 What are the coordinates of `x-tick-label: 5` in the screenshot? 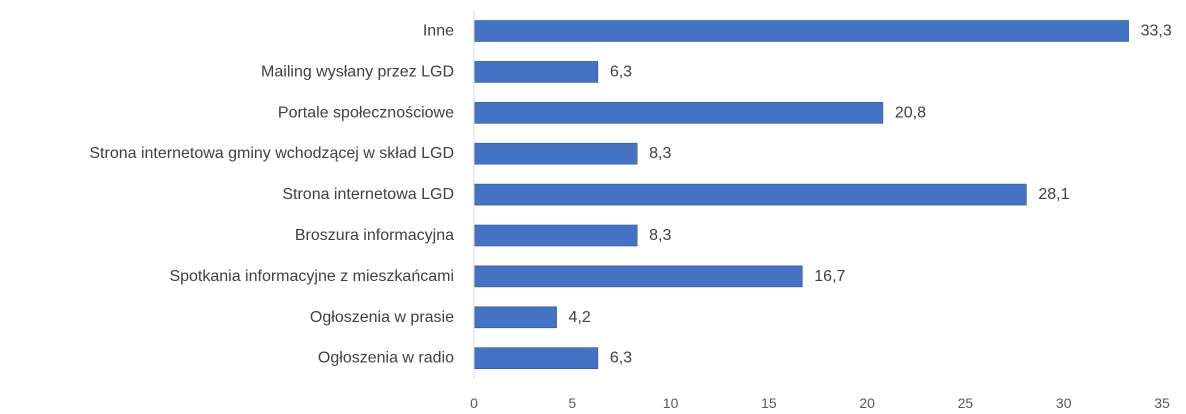 It's located at (572, 403).